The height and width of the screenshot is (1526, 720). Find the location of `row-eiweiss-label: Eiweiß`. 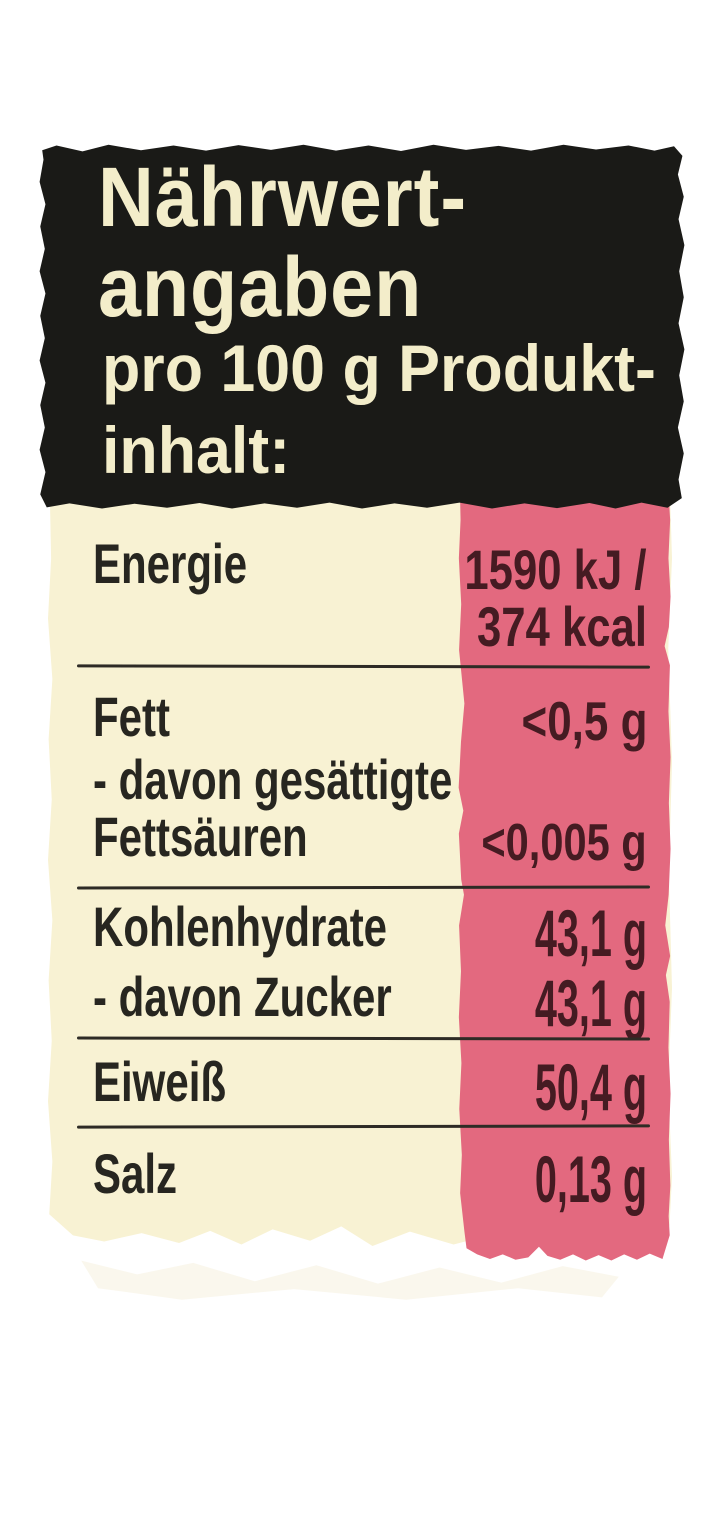

row-eiweiss-label: Eiweiß is located at coordinates (160, 1081).